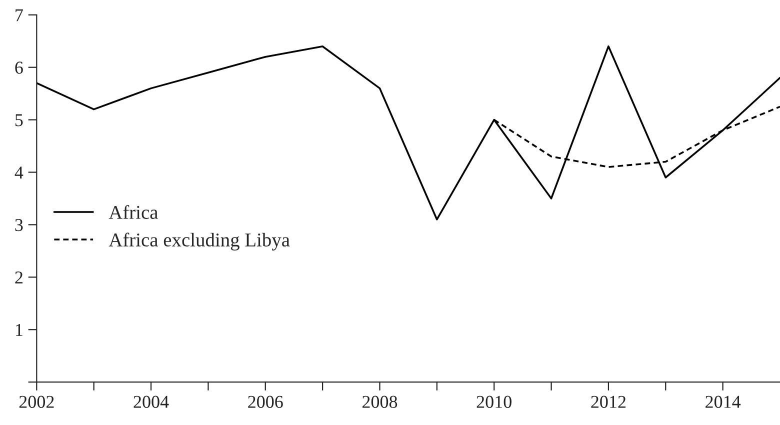 This screenshot has height=425, width=780. I want to click on x-tick-label: 2002, so click(36, 402).